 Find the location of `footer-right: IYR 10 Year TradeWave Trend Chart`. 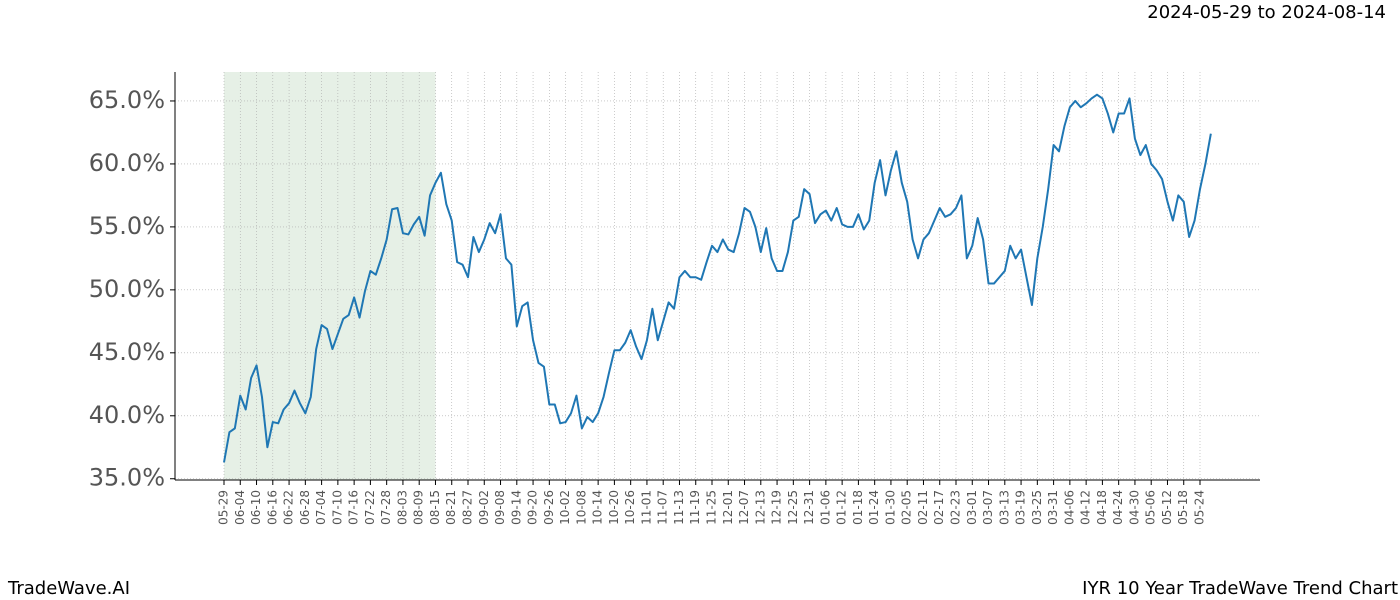

footer-right: IYR 10 Year TradeWave Trend Chart is located at coordinates (1240, 588).